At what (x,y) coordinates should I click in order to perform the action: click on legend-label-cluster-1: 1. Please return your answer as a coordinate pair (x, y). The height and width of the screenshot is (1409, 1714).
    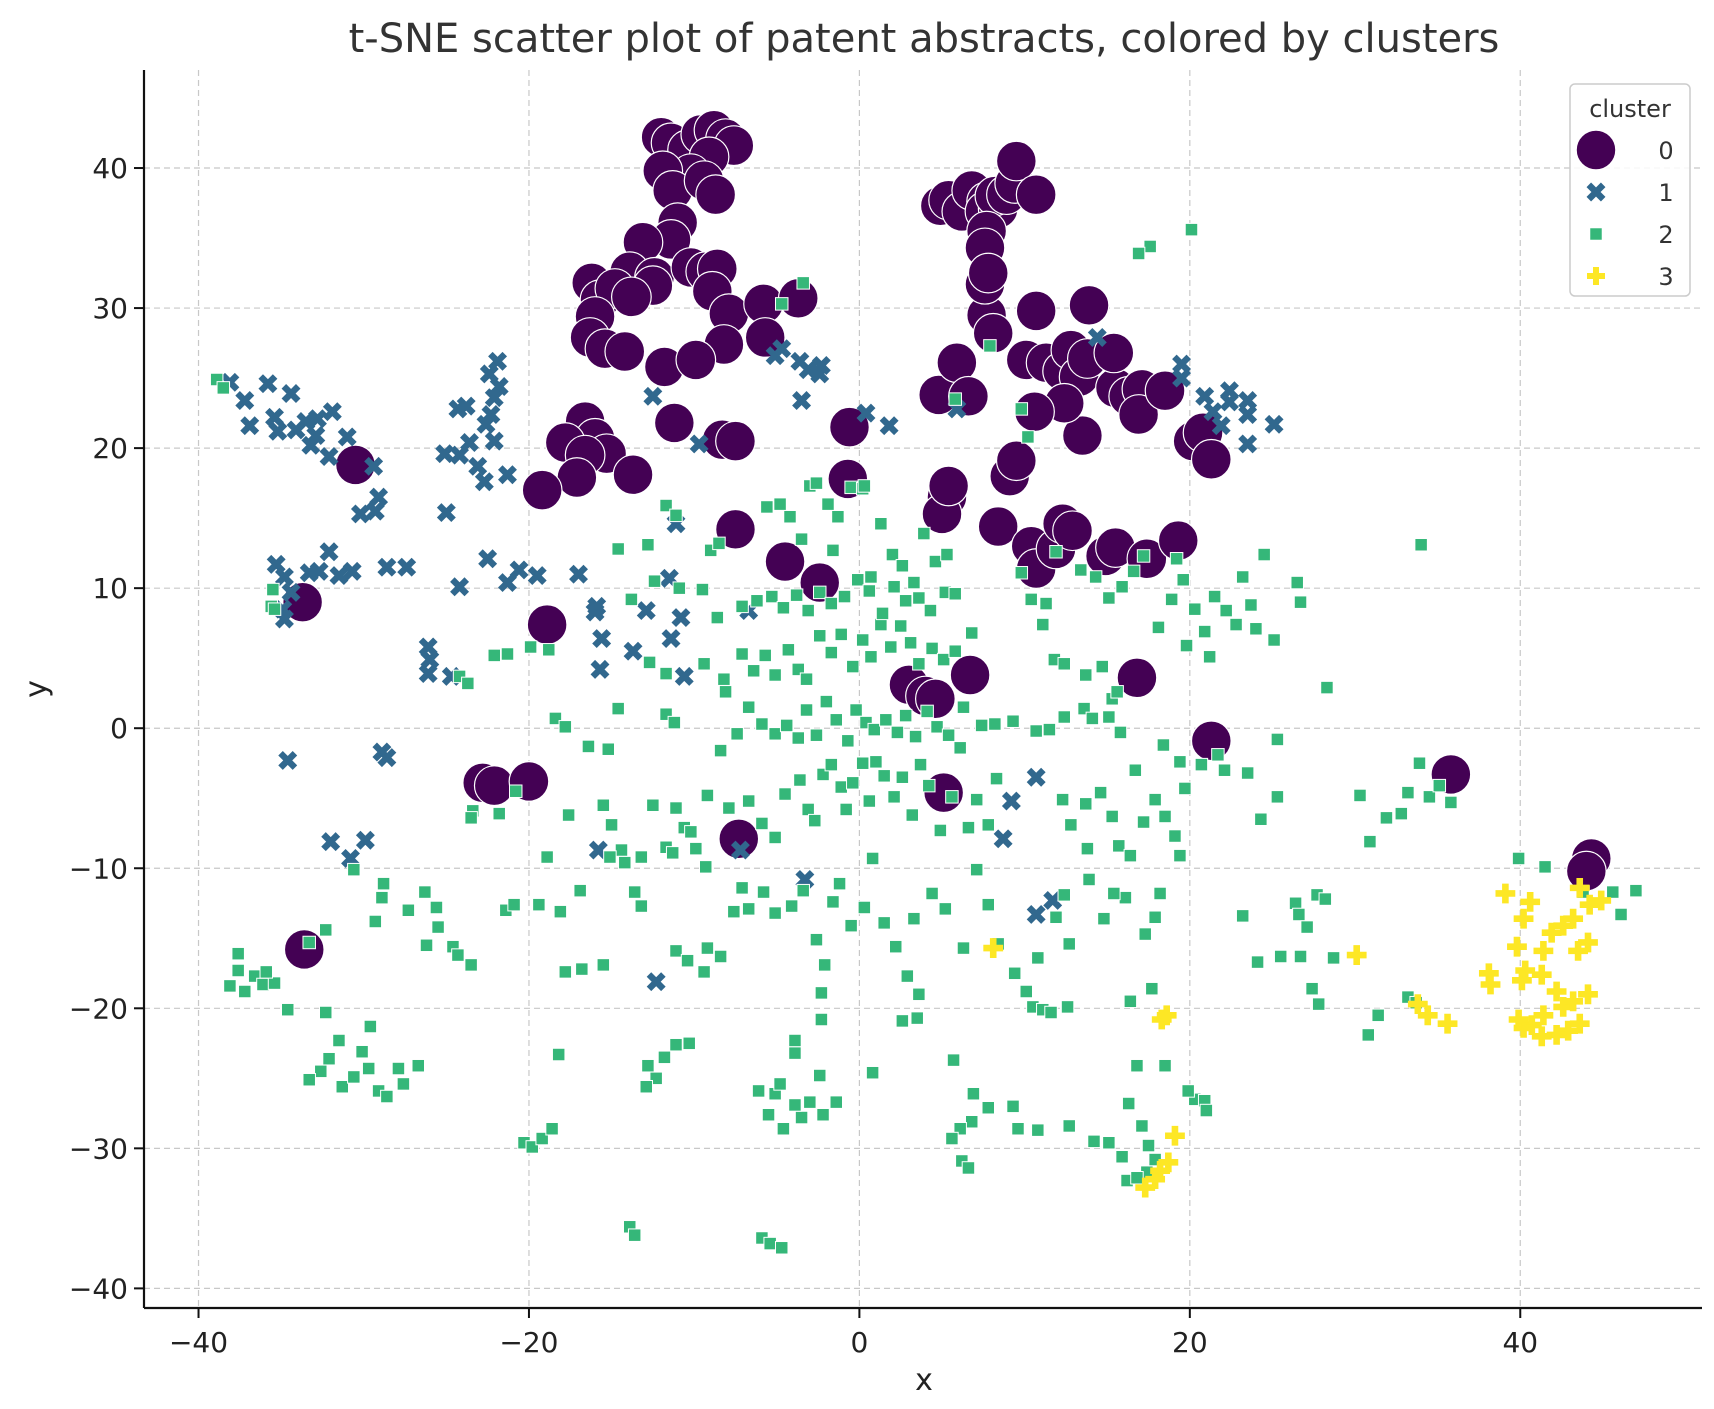
    Looking at the image, I should click on (1665, 193).